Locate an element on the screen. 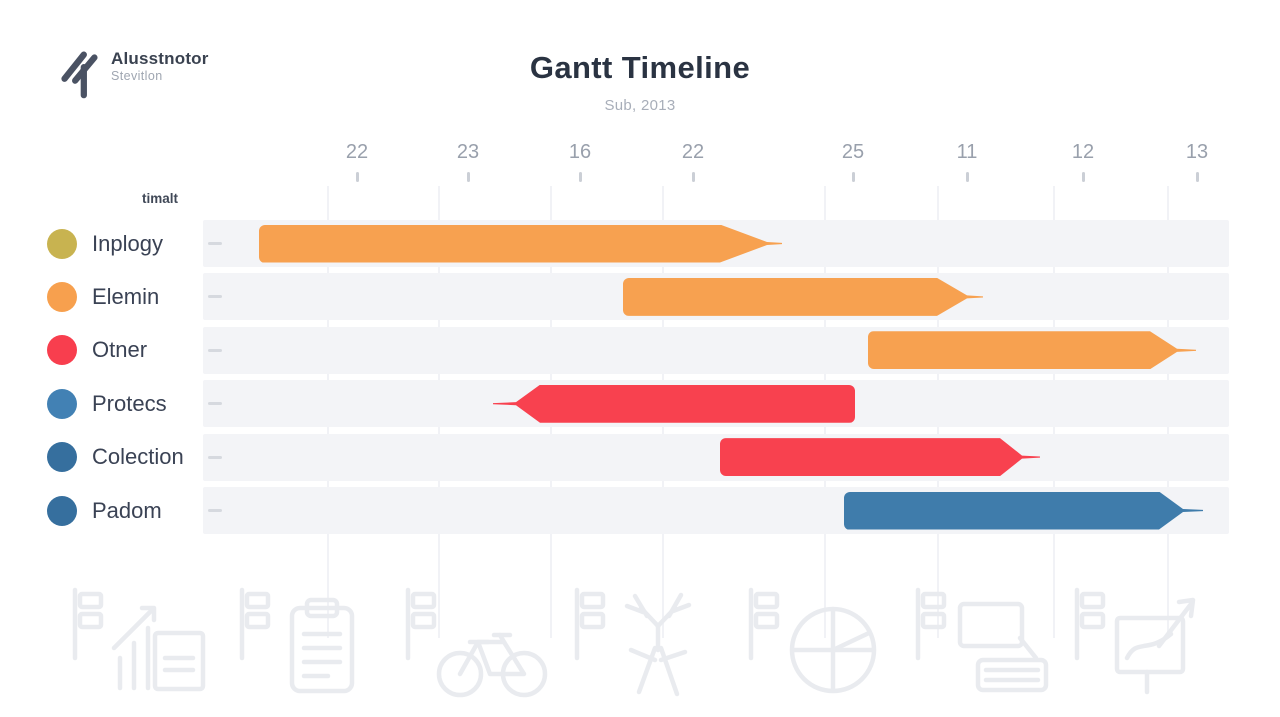 This screenshot has width=1280, height=717. x-axis-tick-label: 25 is located at coordinates (853, 152).